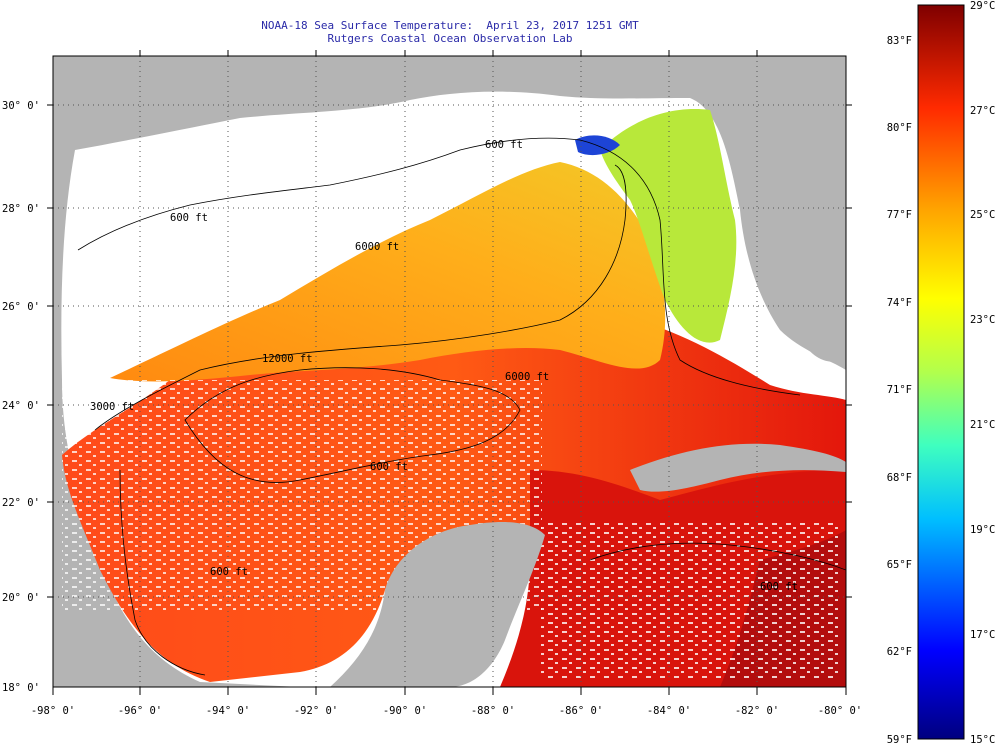 The width and height of the screenshot is (1000, 754). I want to click on colorbar-c-label: 23°C, so click(982, 320).